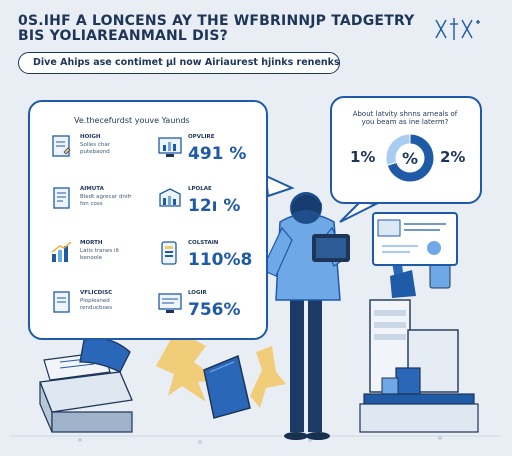 Image resolution: width=512 pixels, height=456 pixels. What do you see at coordinates (96, 304) in the screenshot?
I see `stat-description: Pioplesned renducboes` at bounding box center [96, 304].